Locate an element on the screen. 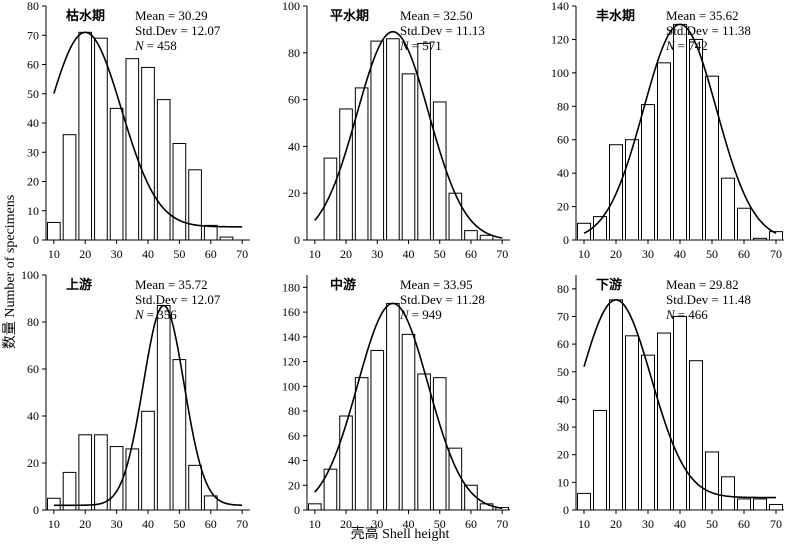 The image size is (800, 544). mean-label: Mean = 35.72 is located at coordinates (171, 284).